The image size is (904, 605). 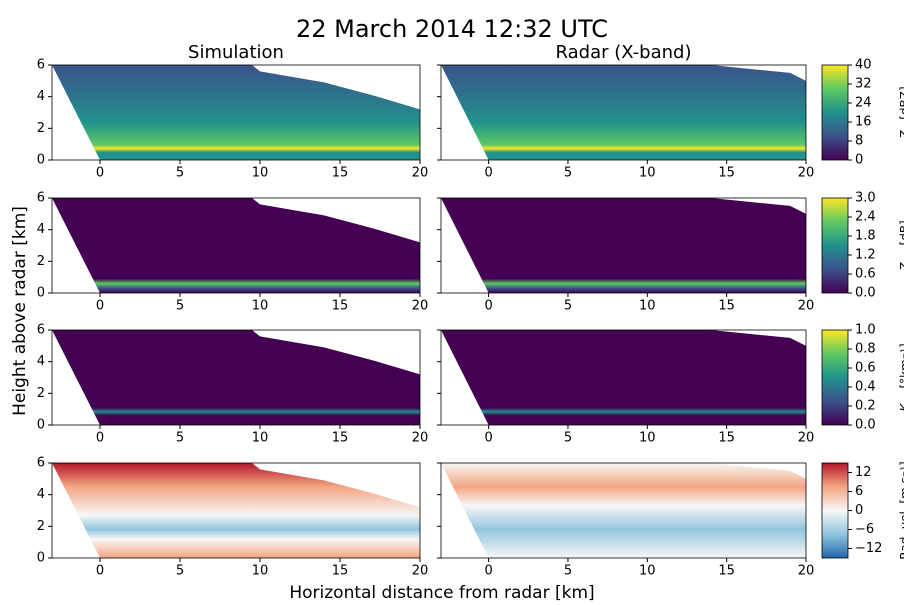 What do you see at coordinates (20, 311) in the screenshot?
I see `y-axis-label: Height above radar [km]` at bounding box center [20, 311].